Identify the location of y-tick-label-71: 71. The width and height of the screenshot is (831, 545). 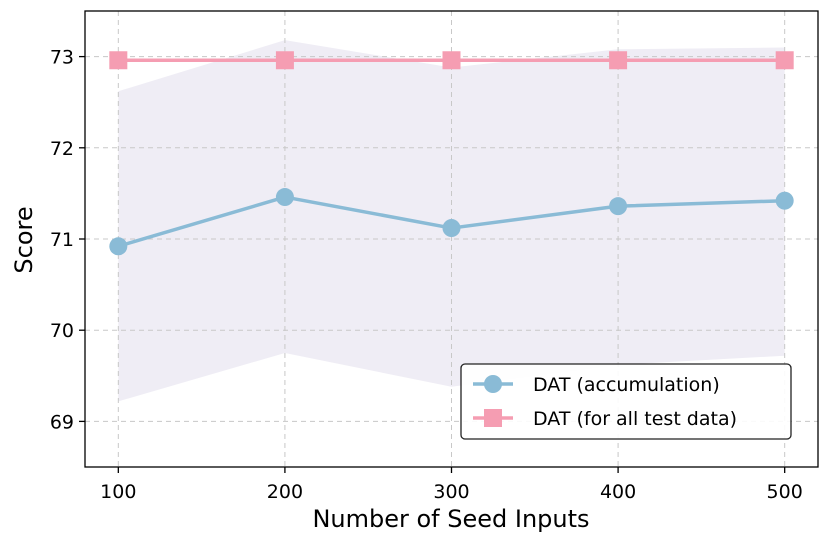
(62, 240).